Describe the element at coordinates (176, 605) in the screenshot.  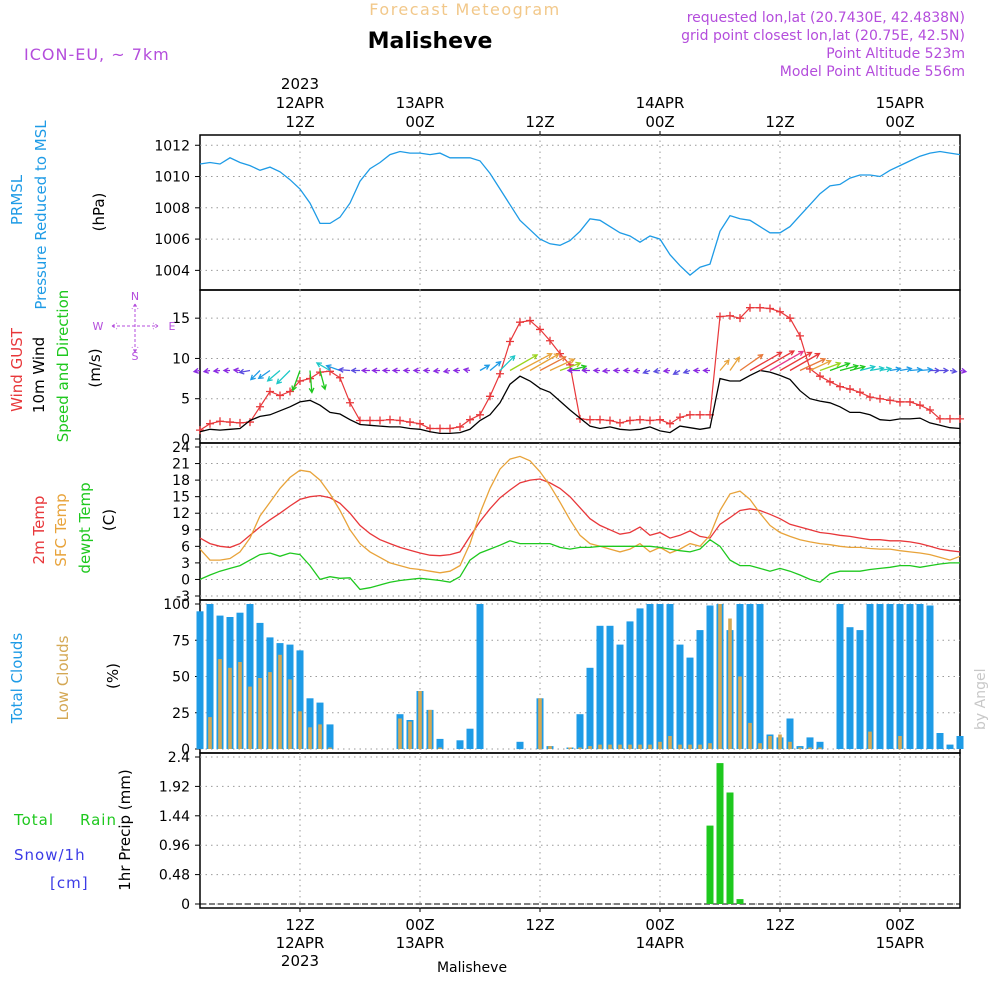
I see `y-tick-label: 100` at that location.